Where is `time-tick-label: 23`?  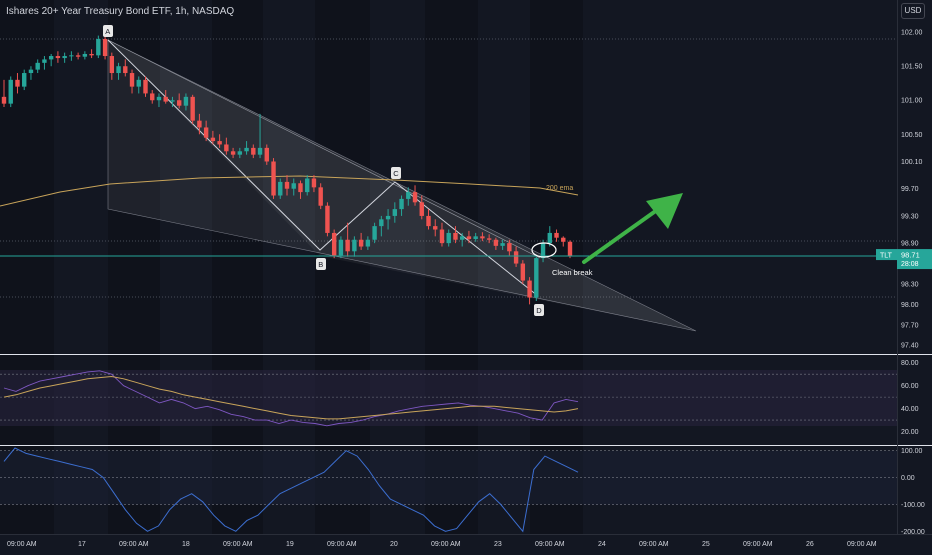 time-tick-label: 23 is located at coordinates (498, 544).